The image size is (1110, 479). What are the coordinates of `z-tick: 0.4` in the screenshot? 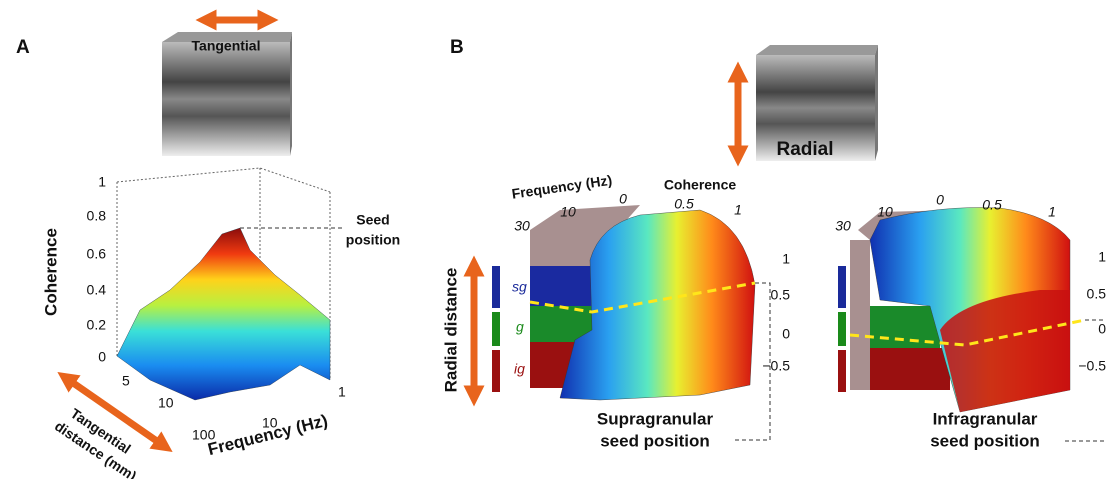 It's located at (97, 290).